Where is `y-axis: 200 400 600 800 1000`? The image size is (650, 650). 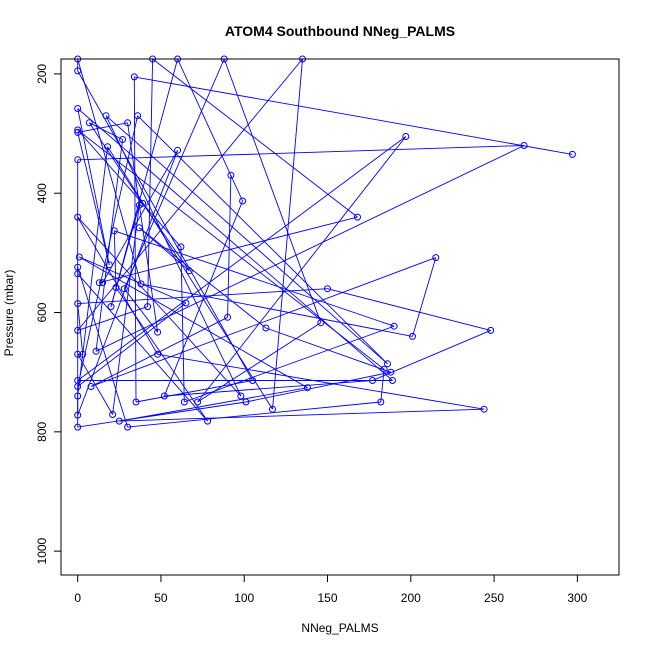
y-axis: 200 400 600 800 1000 is located at coordinates (48, 314).